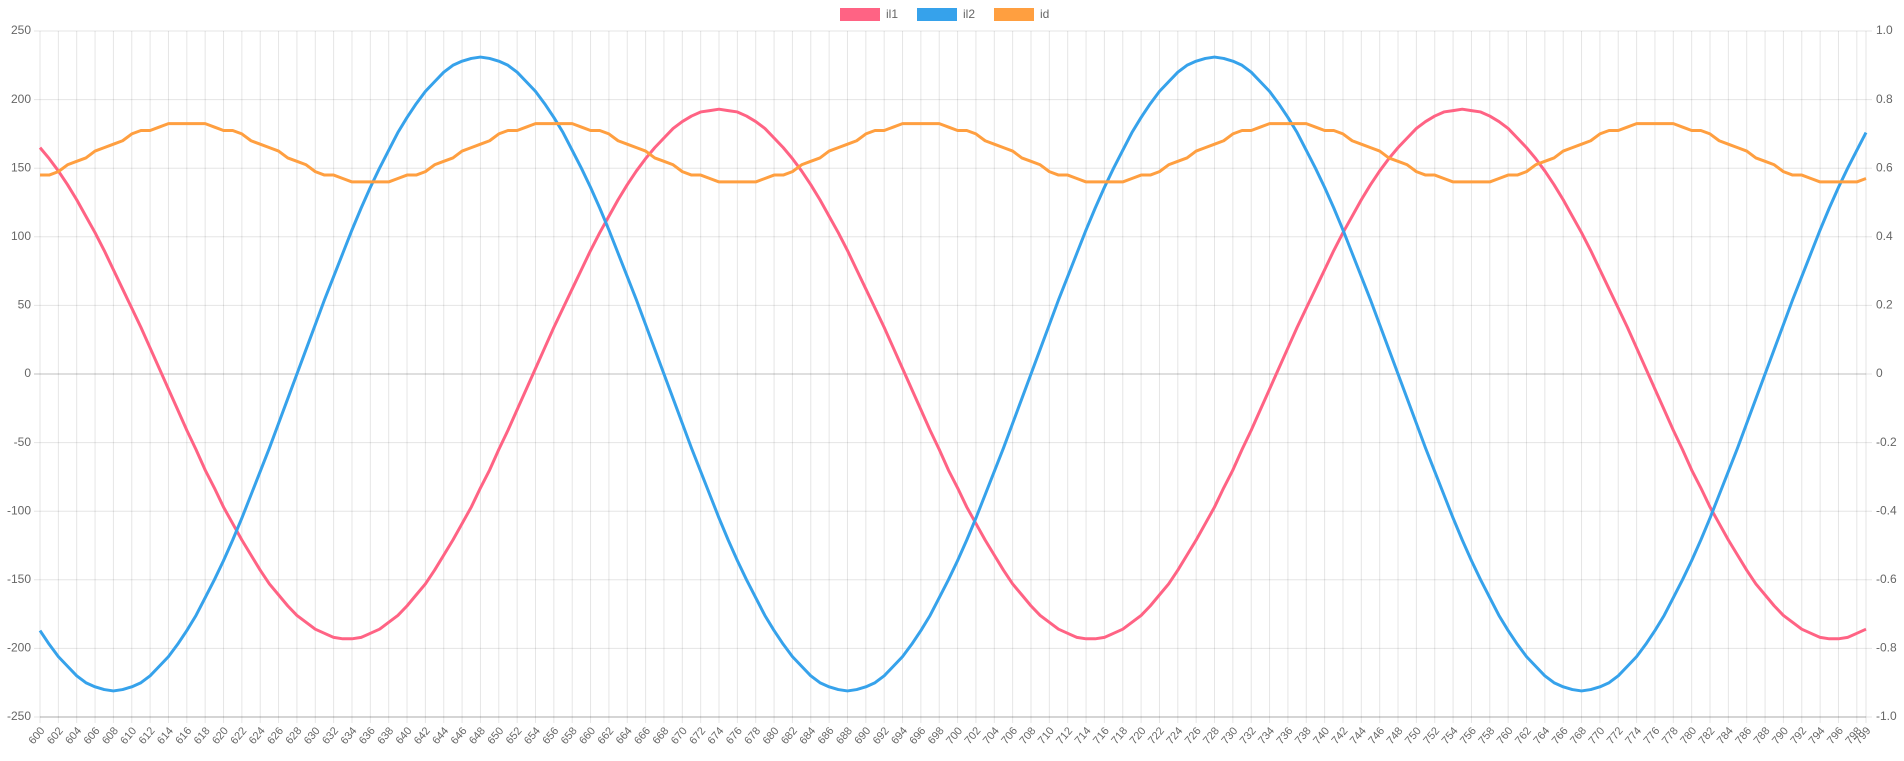 The image size is (1904, 761). What do you see at coordinates (1358, 736) in the screenshot?
I see `x-tick-label: 744` at bounding box center [1358, 736].